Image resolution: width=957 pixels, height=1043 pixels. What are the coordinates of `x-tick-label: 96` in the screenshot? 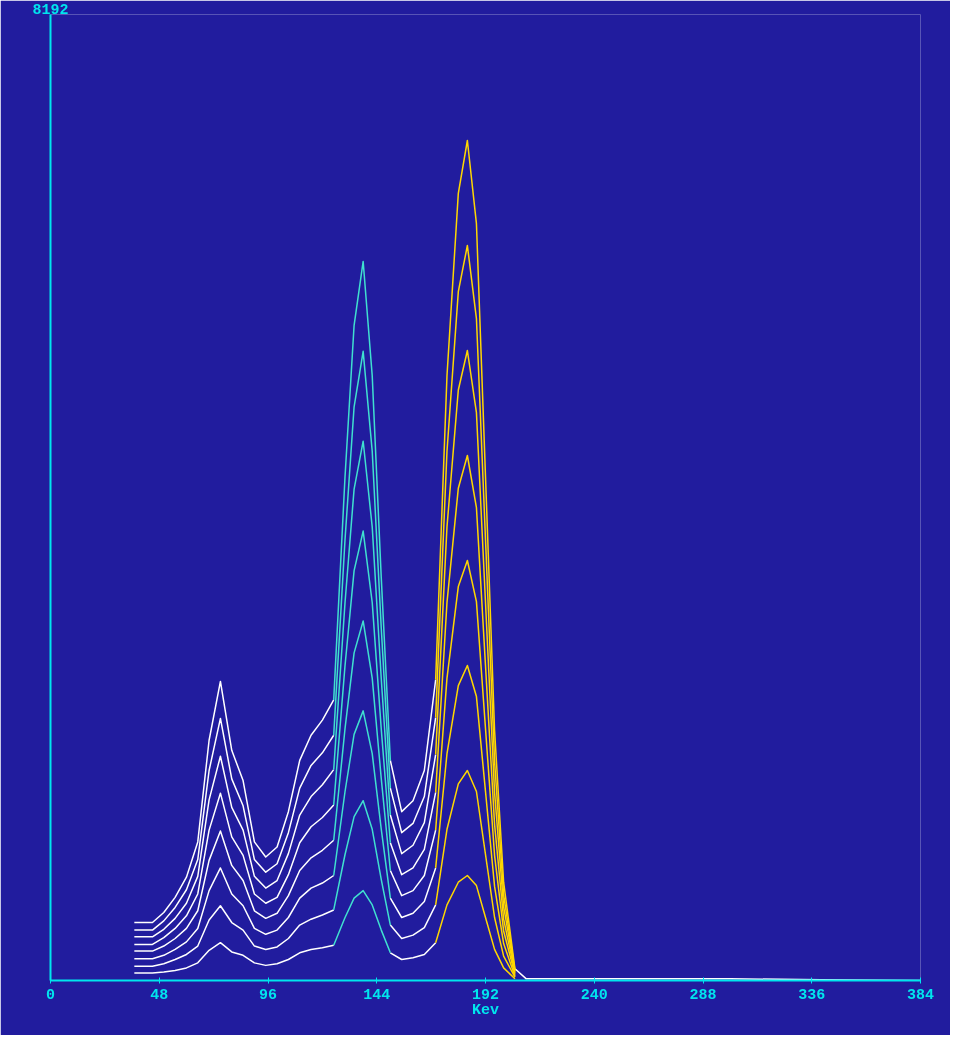 It's located at (268, 995).